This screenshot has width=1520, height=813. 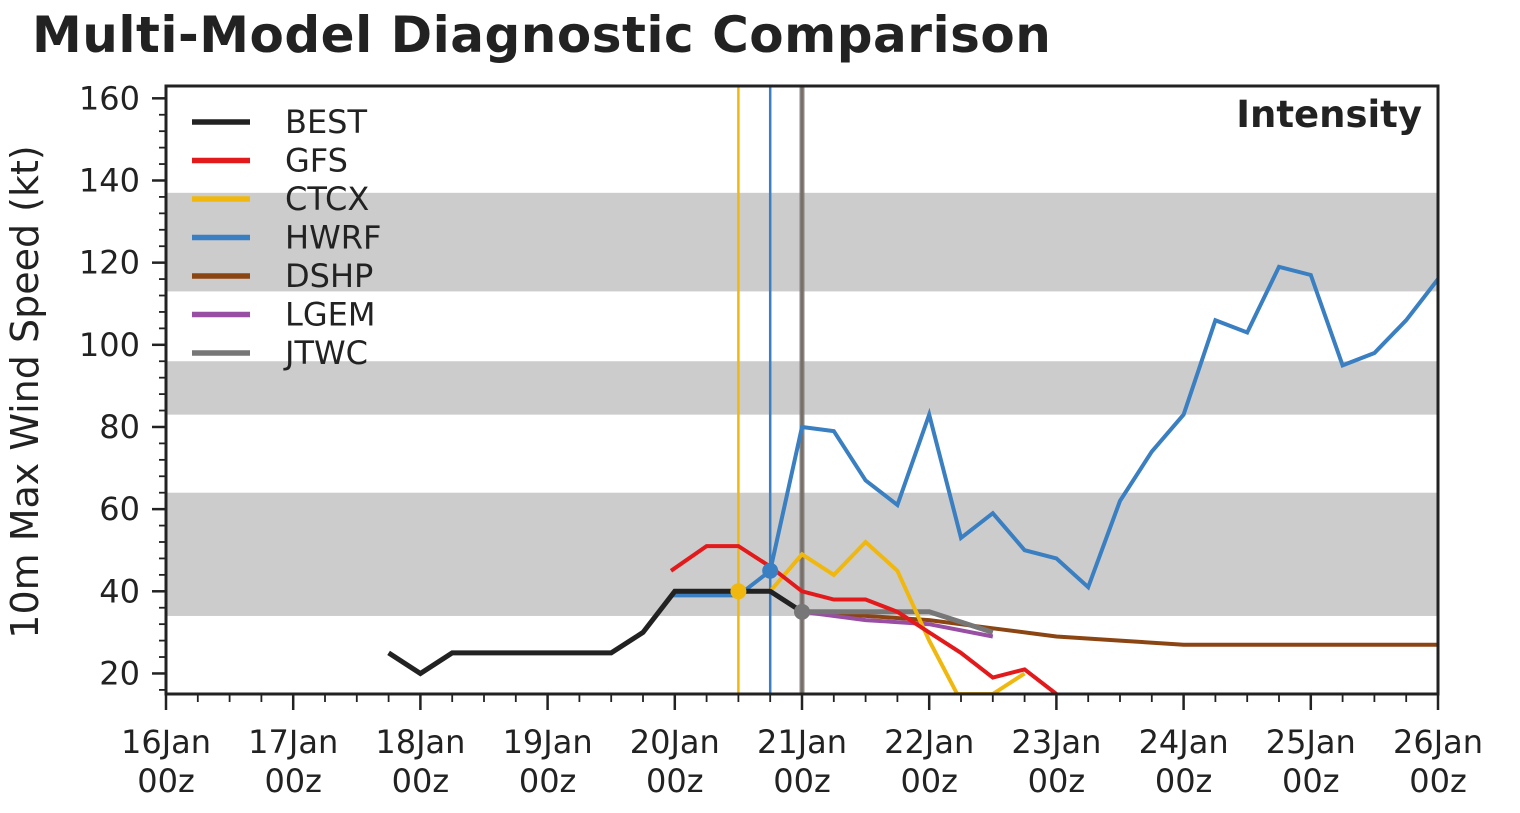 What do you see at coordinates (542, 35) in the screenshot?
I see `chart-title: Multi-Model Diagnostic Comparison` at bounding box center [542, 35].